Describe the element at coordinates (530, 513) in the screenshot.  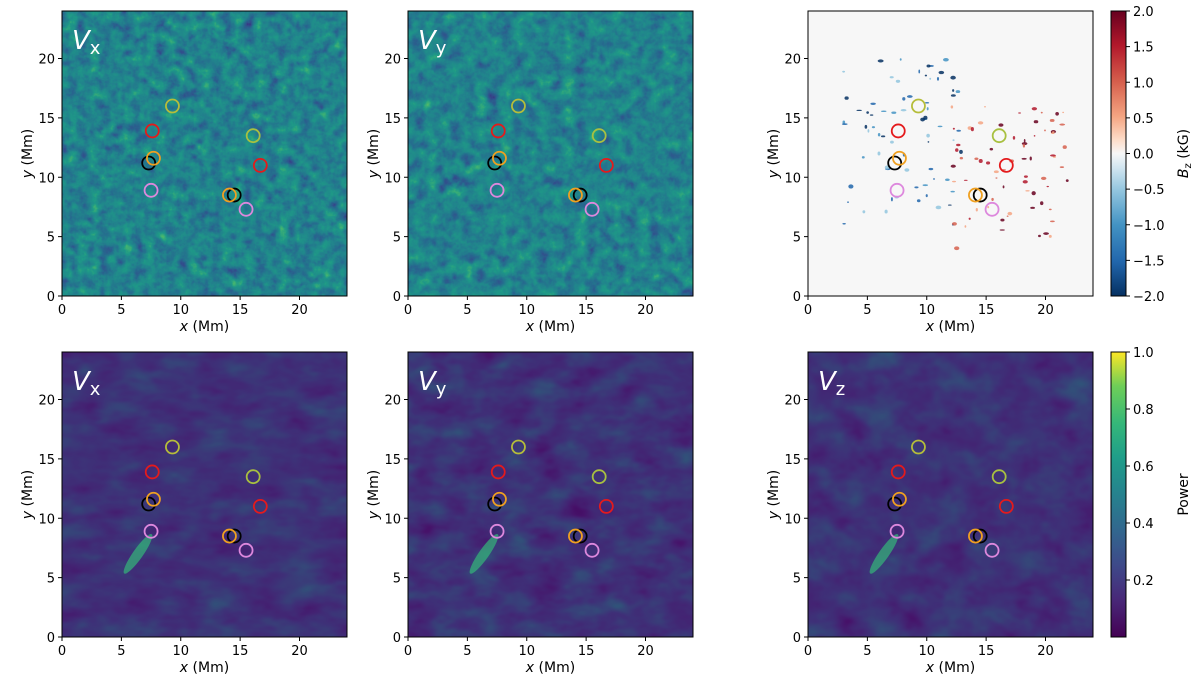
I see `panel-bottom-vy: 0 5 10 15 20 0 5 10 15 20 x (Mm) y (Mm) Vy` at that location.